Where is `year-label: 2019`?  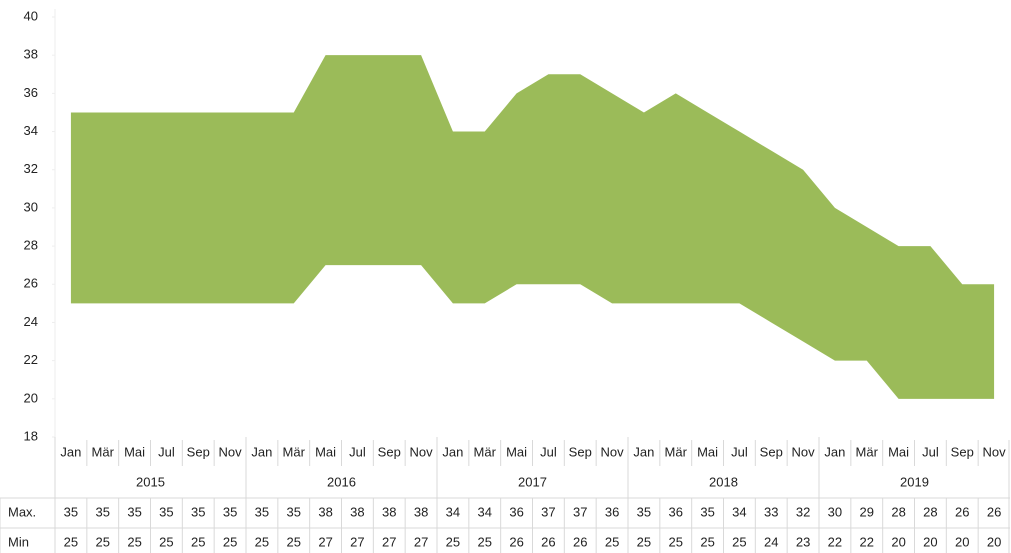
year-label: 2019 is located at coordinates (914, 481).